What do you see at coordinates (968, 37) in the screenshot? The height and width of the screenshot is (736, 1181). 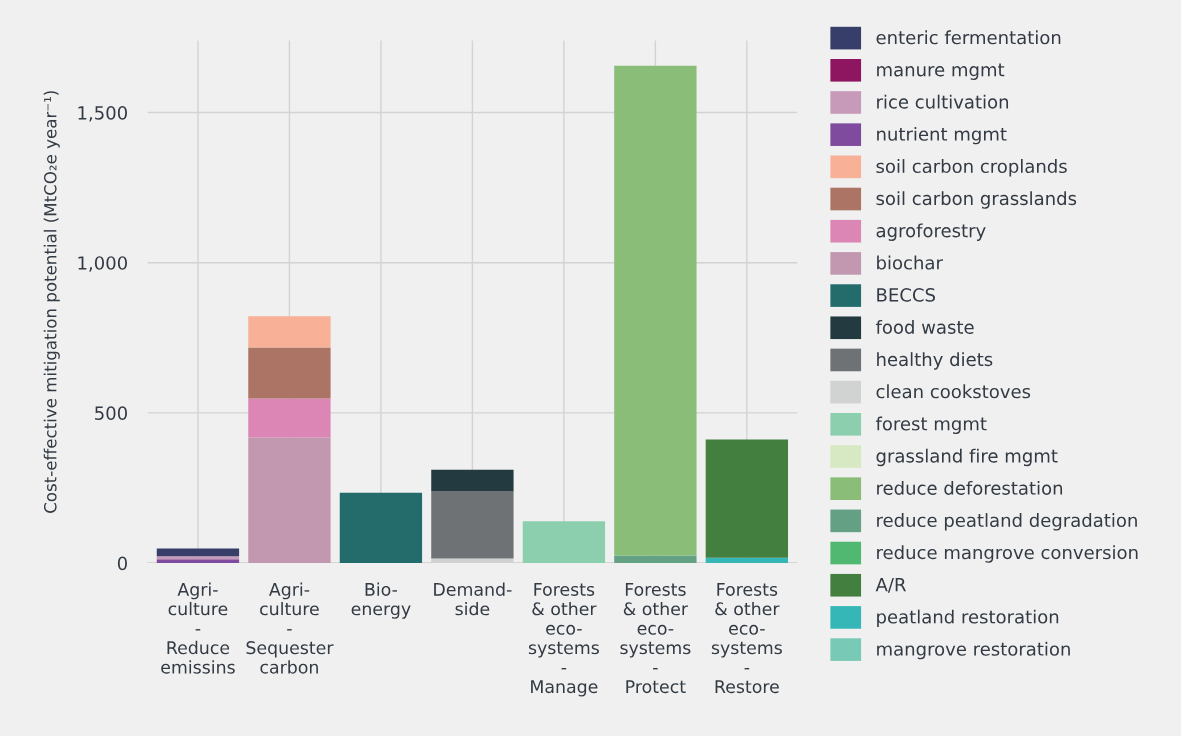 I see `legend-label: enteric fermentation` at bounding box center [968, 37].